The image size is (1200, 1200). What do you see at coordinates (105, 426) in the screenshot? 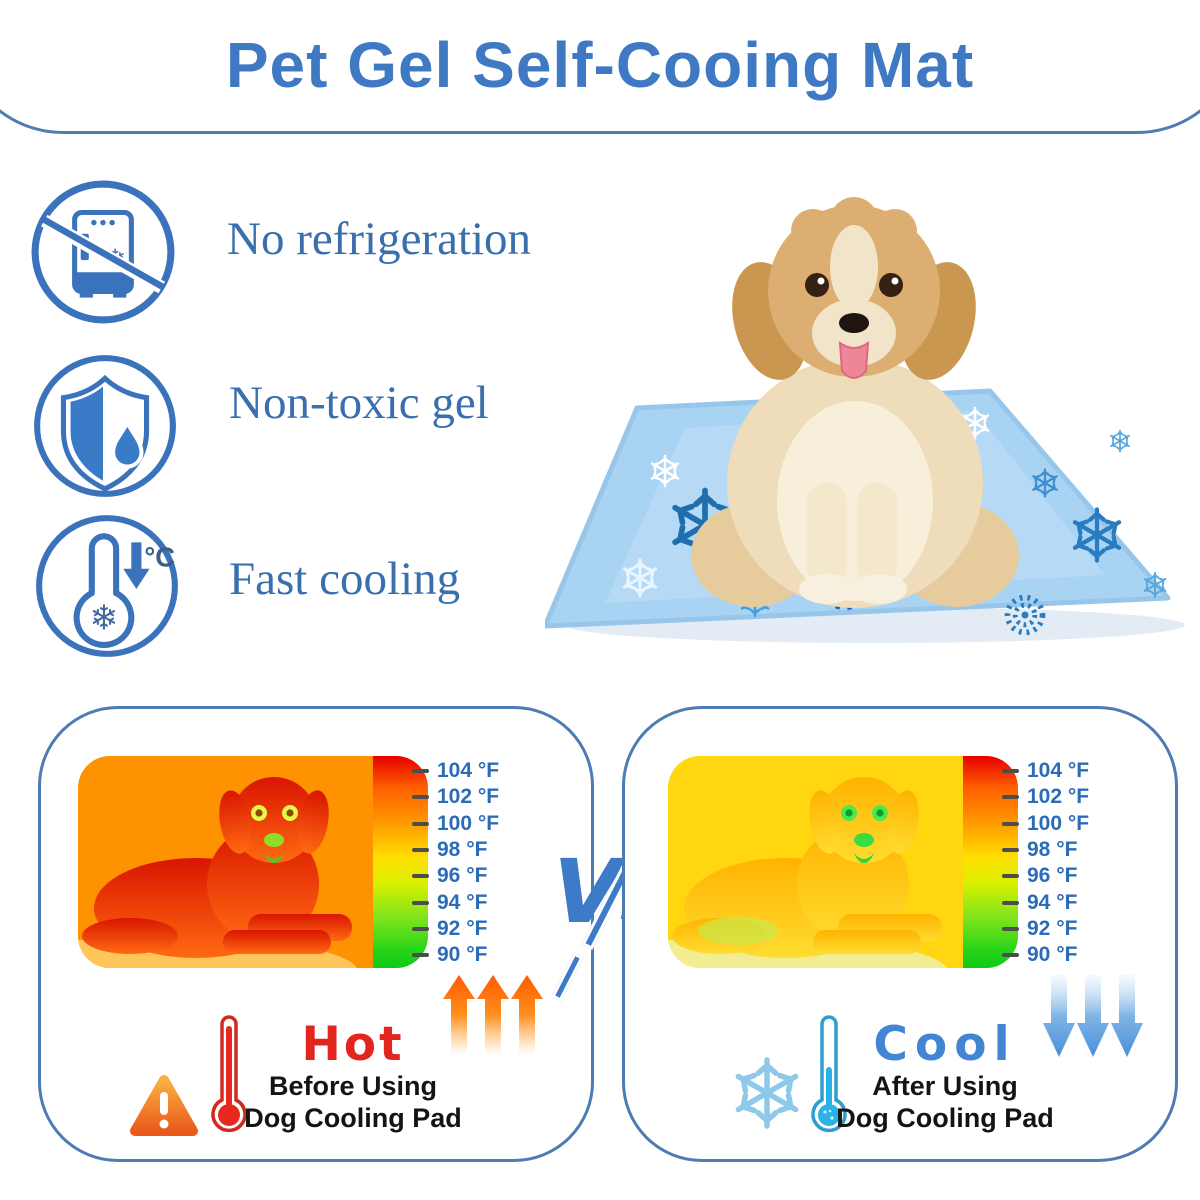
I see `non-toxic-gel-icon` at bounding box center [105, 426].